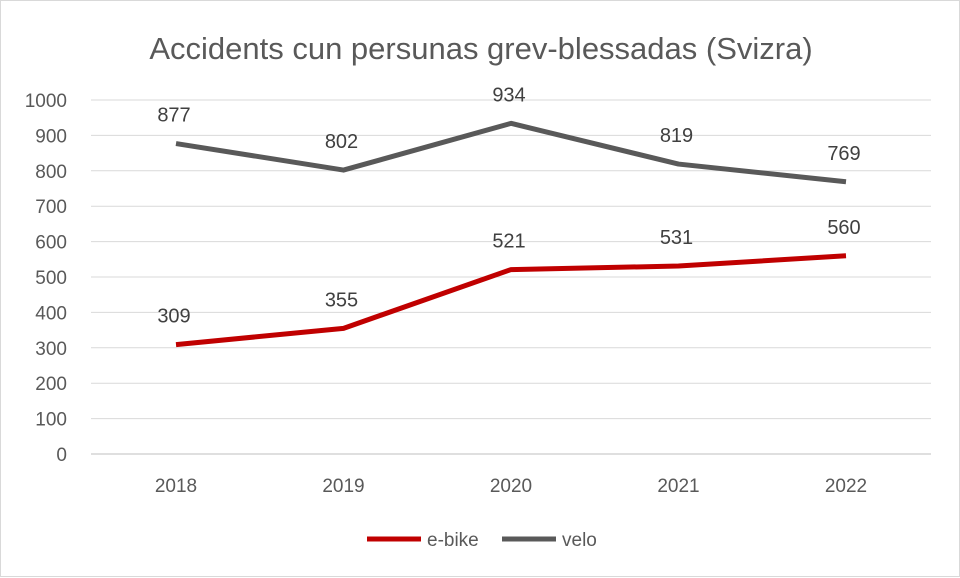 The height and width of the screenshot is (578, 960). I want to click on data-label-e-bike: 309, so click(173, 317).